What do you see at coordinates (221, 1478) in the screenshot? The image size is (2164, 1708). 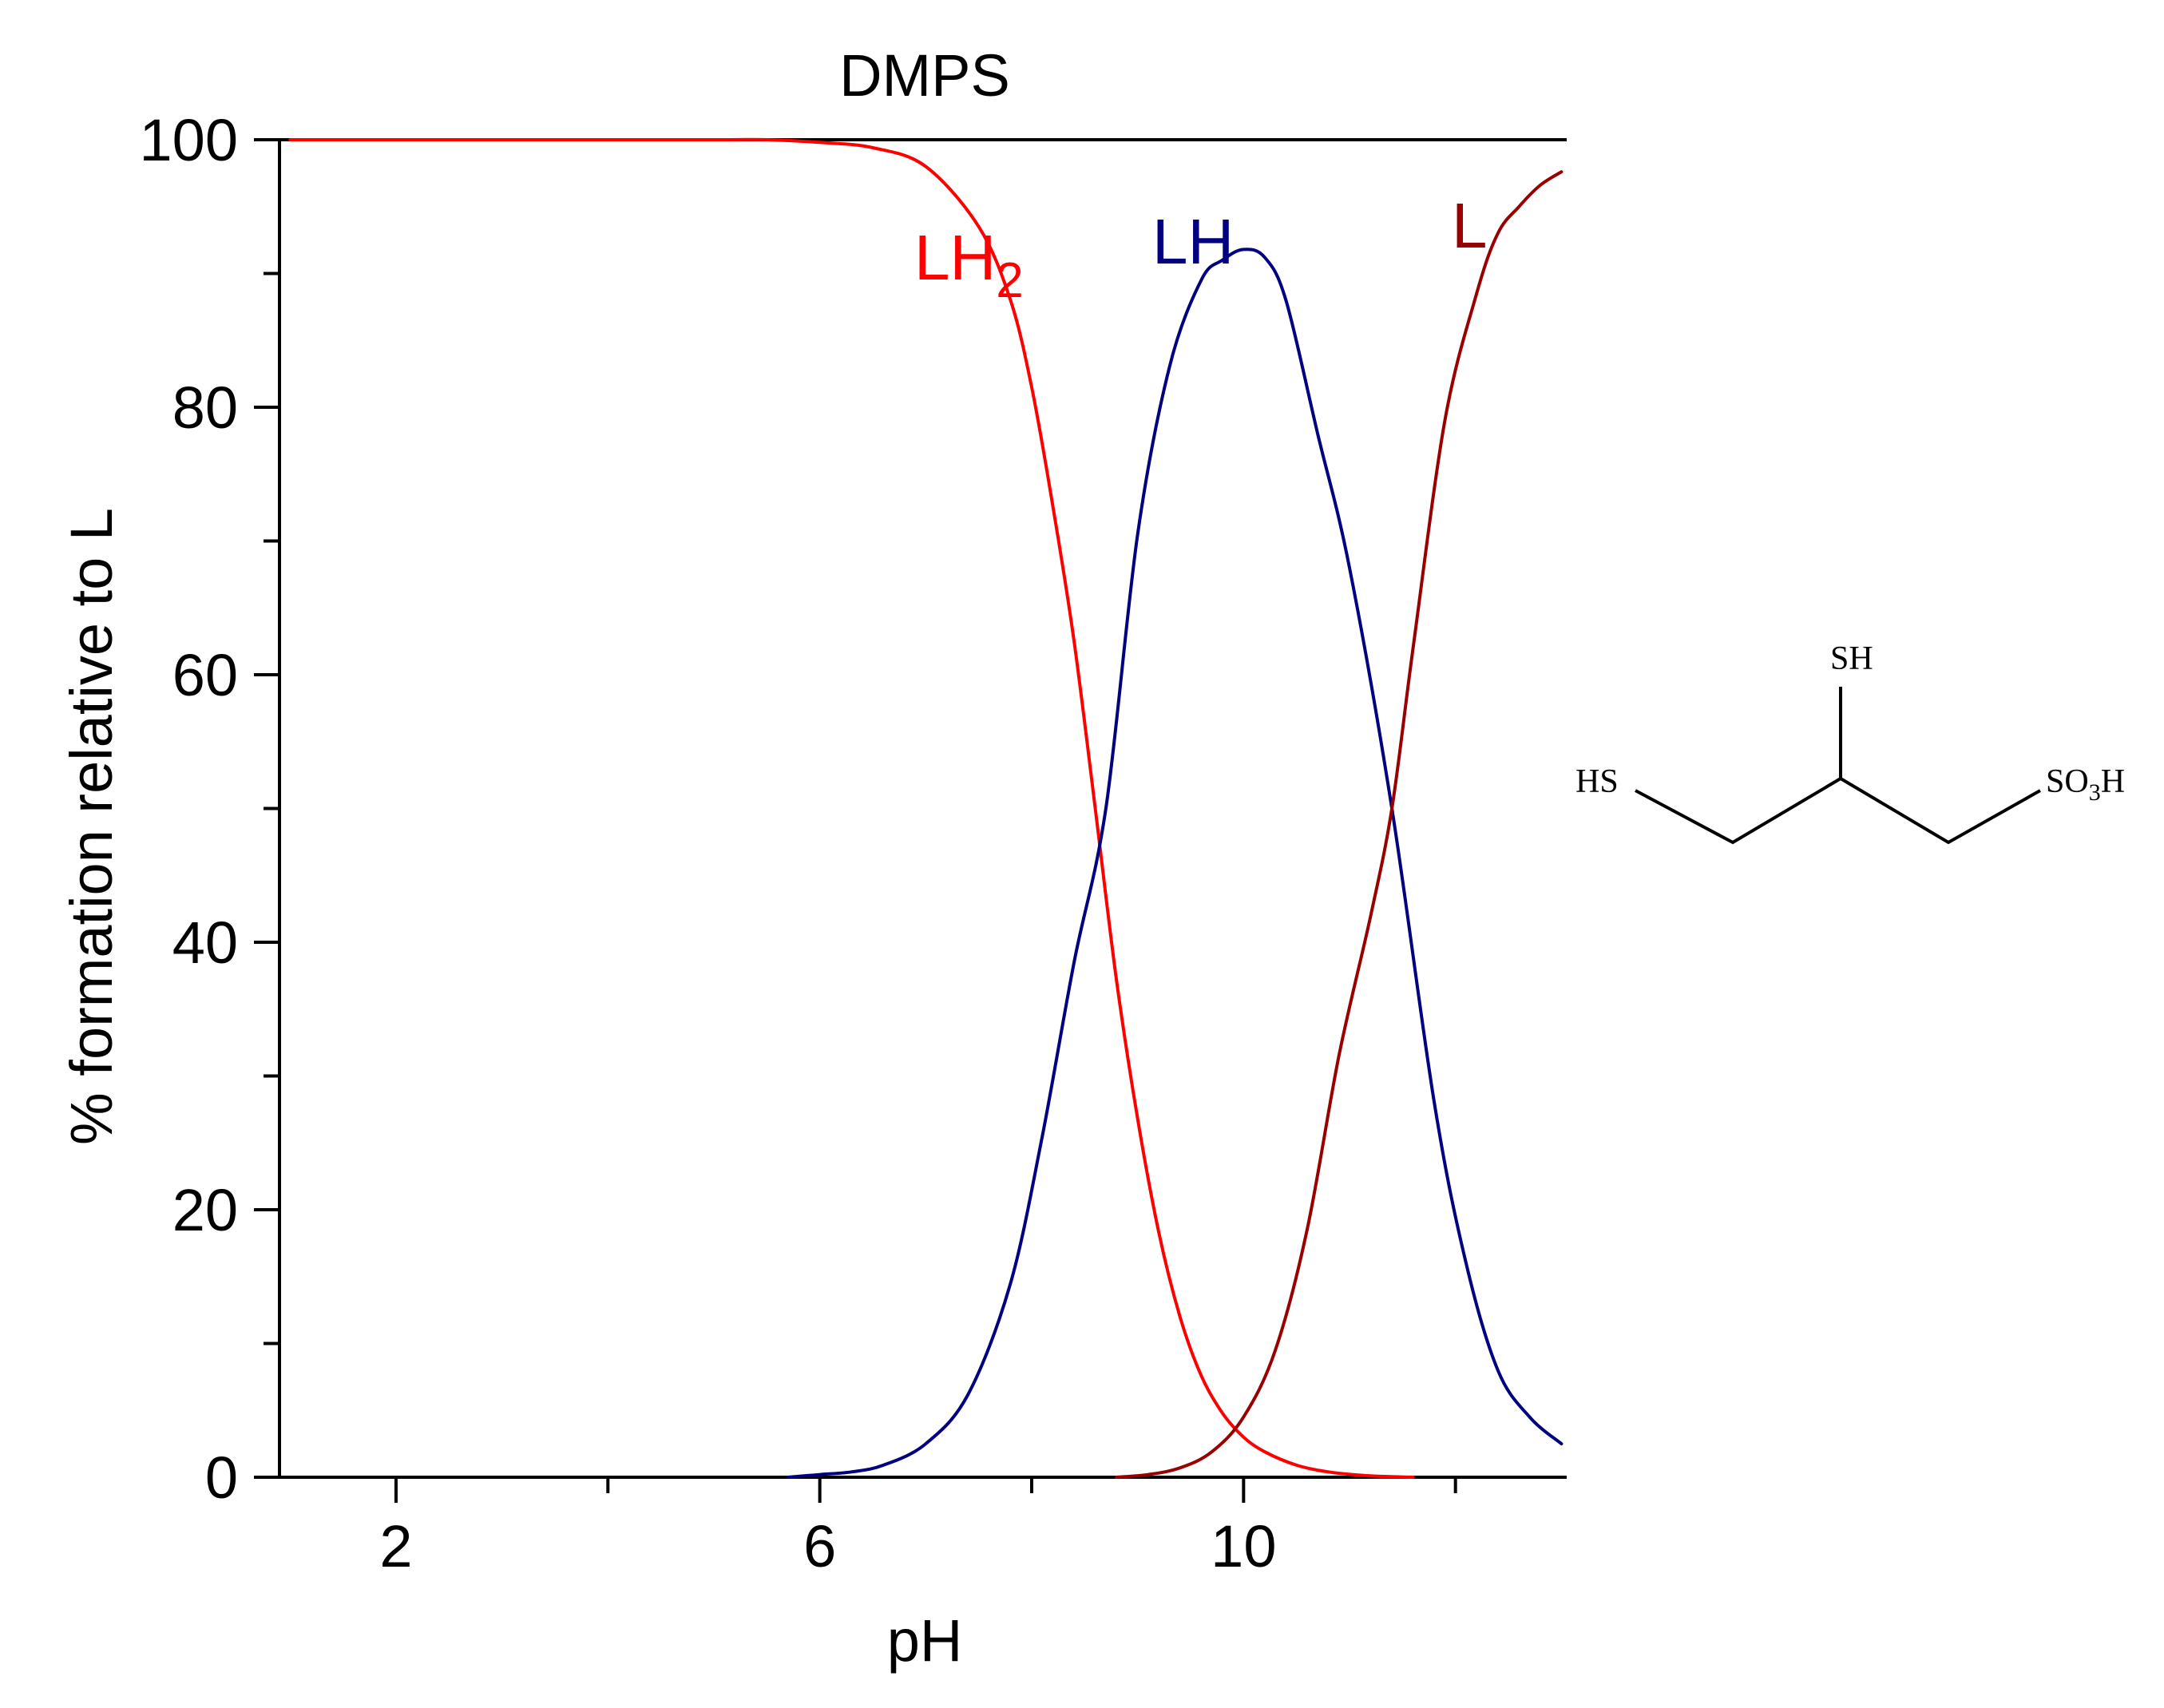 I see `y-tick-label: 0` at bounding box center [221, 1478].